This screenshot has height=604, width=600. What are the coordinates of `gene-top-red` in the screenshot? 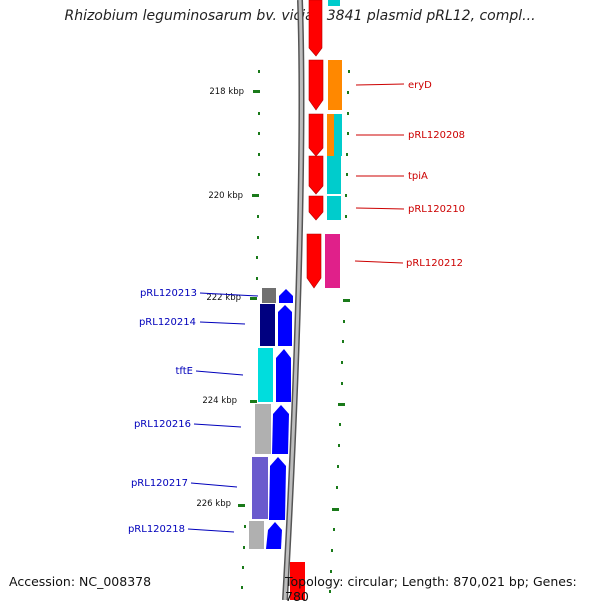 It's located at (315, 28).